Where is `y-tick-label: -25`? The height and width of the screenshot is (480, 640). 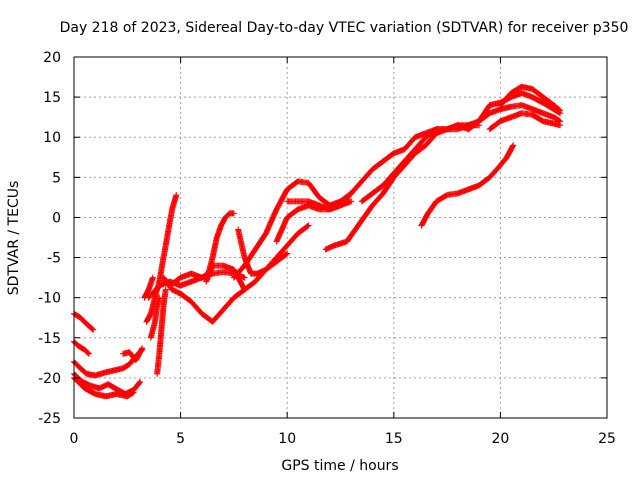 y-tick-label: -25 is located at coordinates (49, 419).